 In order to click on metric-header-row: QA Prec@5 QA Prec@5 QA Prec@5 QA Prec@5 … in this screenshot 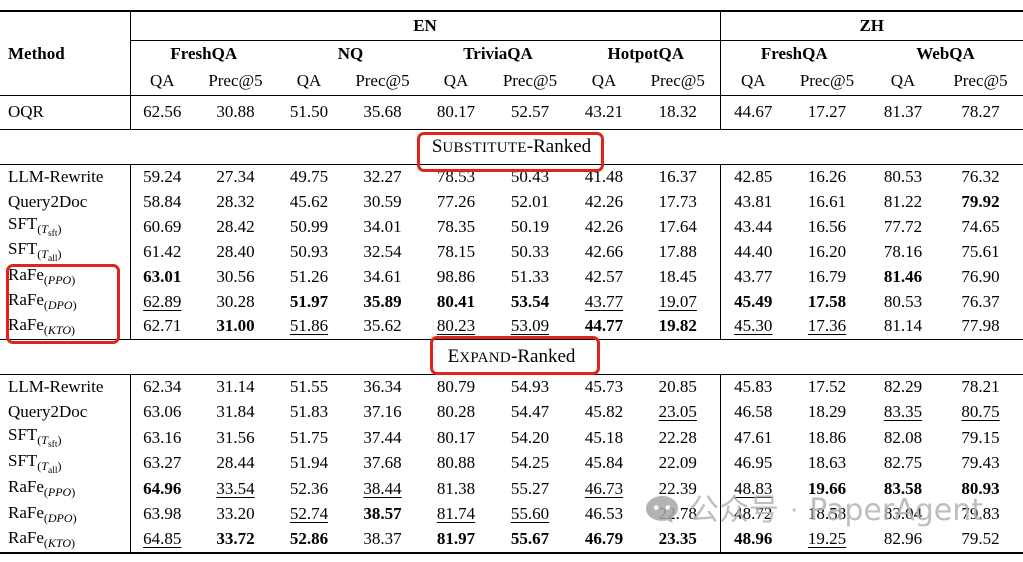, I will do `click(511, 82)`.